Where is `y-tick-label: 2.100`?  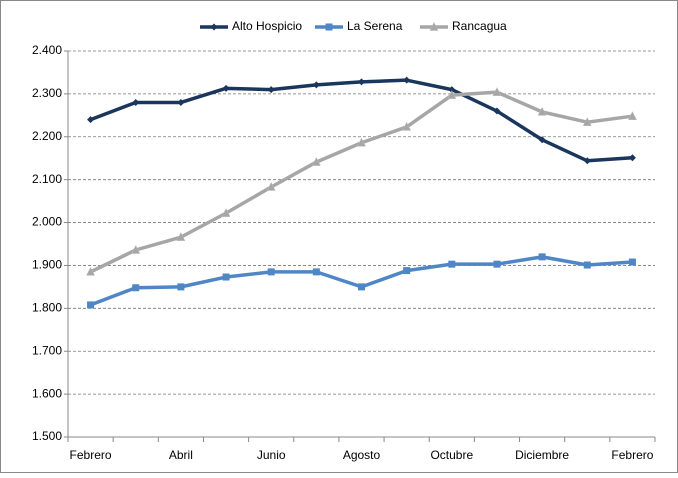 y-tick-label: 2.100 is located at coordinates (47, 179).